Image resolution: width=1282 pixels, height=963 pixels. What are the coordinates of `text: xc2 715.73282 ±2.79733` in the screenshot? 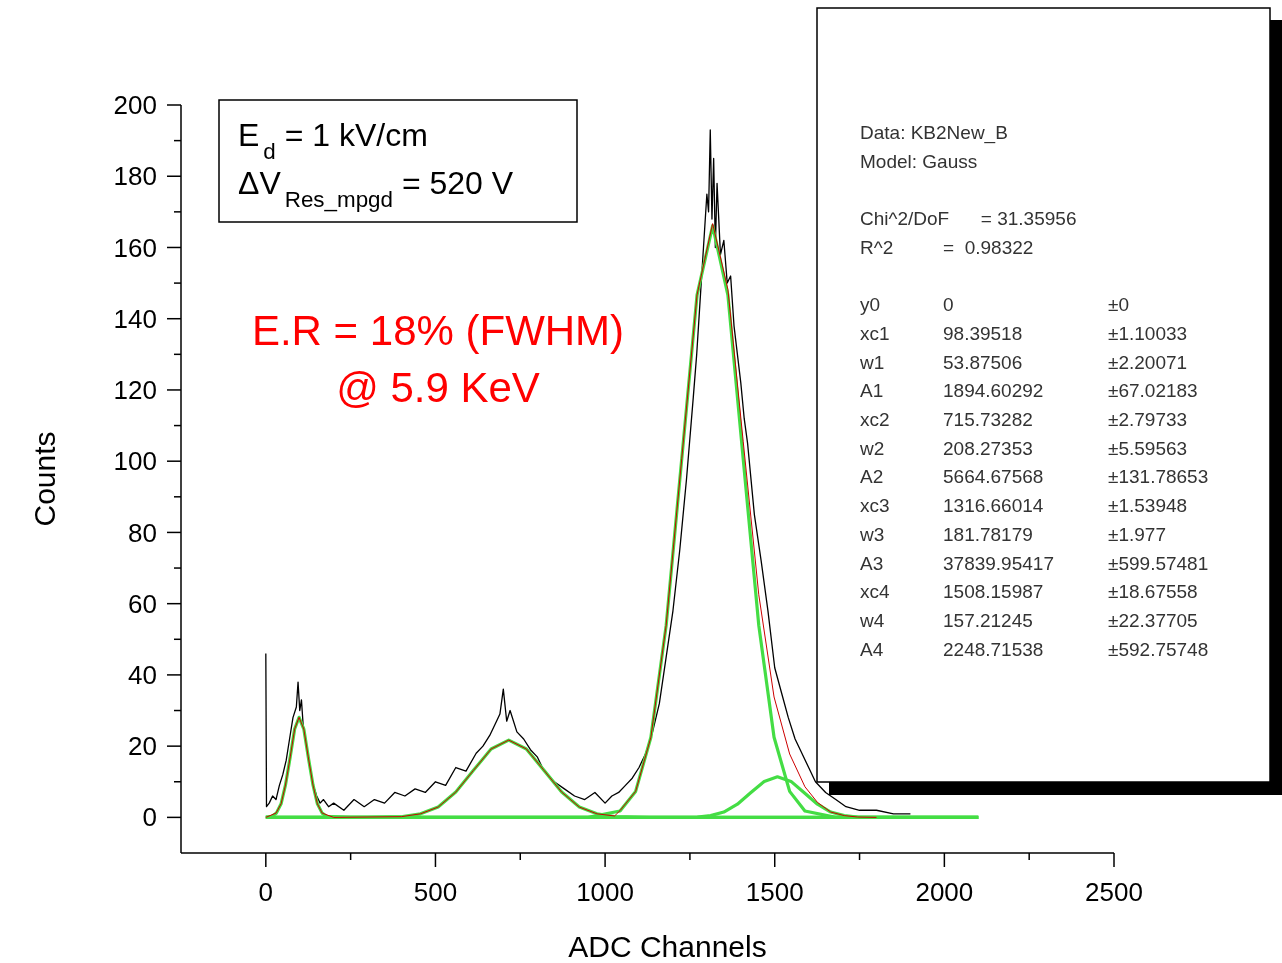 It's located at (1024, 419).